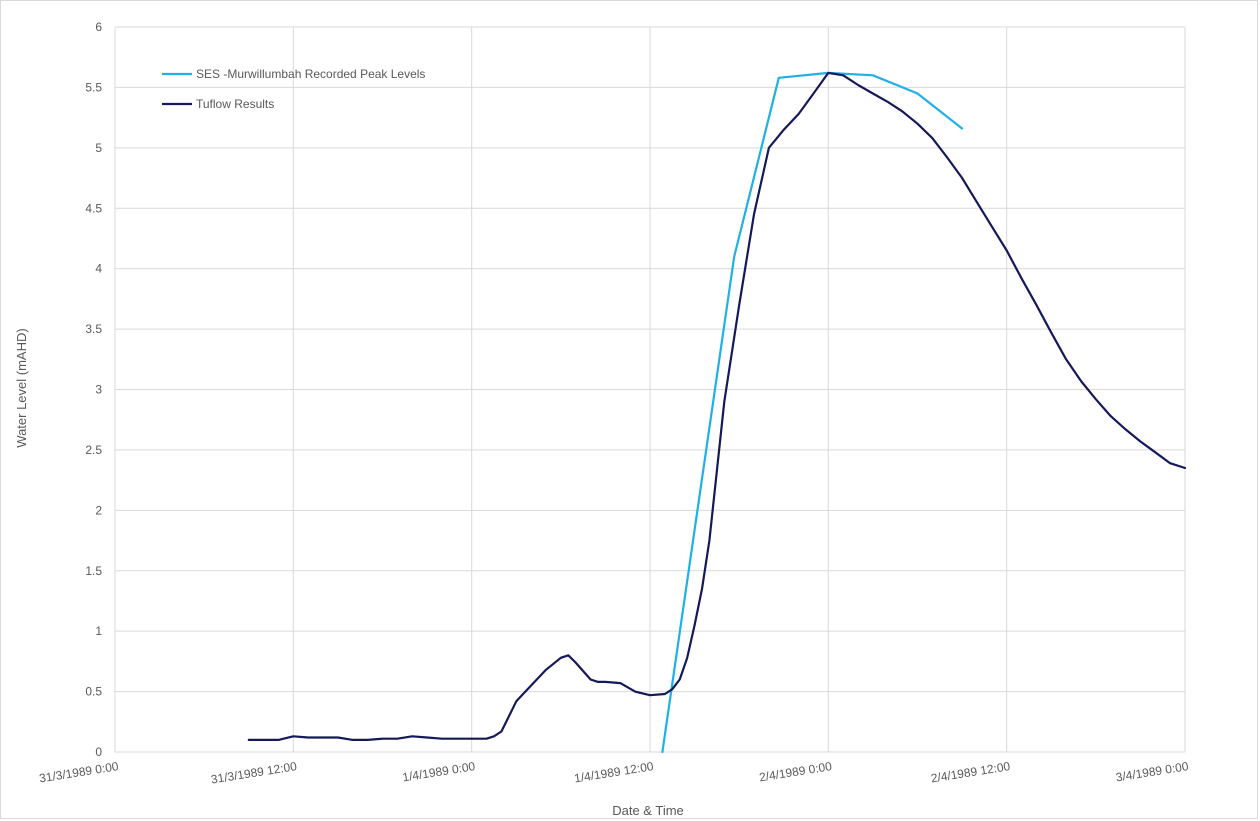 The width and height of the screenshot is (1260, 821). Describe the element at coordinates (98, 510) in the screenshot. I see `y-tick-label: 2` at that location.